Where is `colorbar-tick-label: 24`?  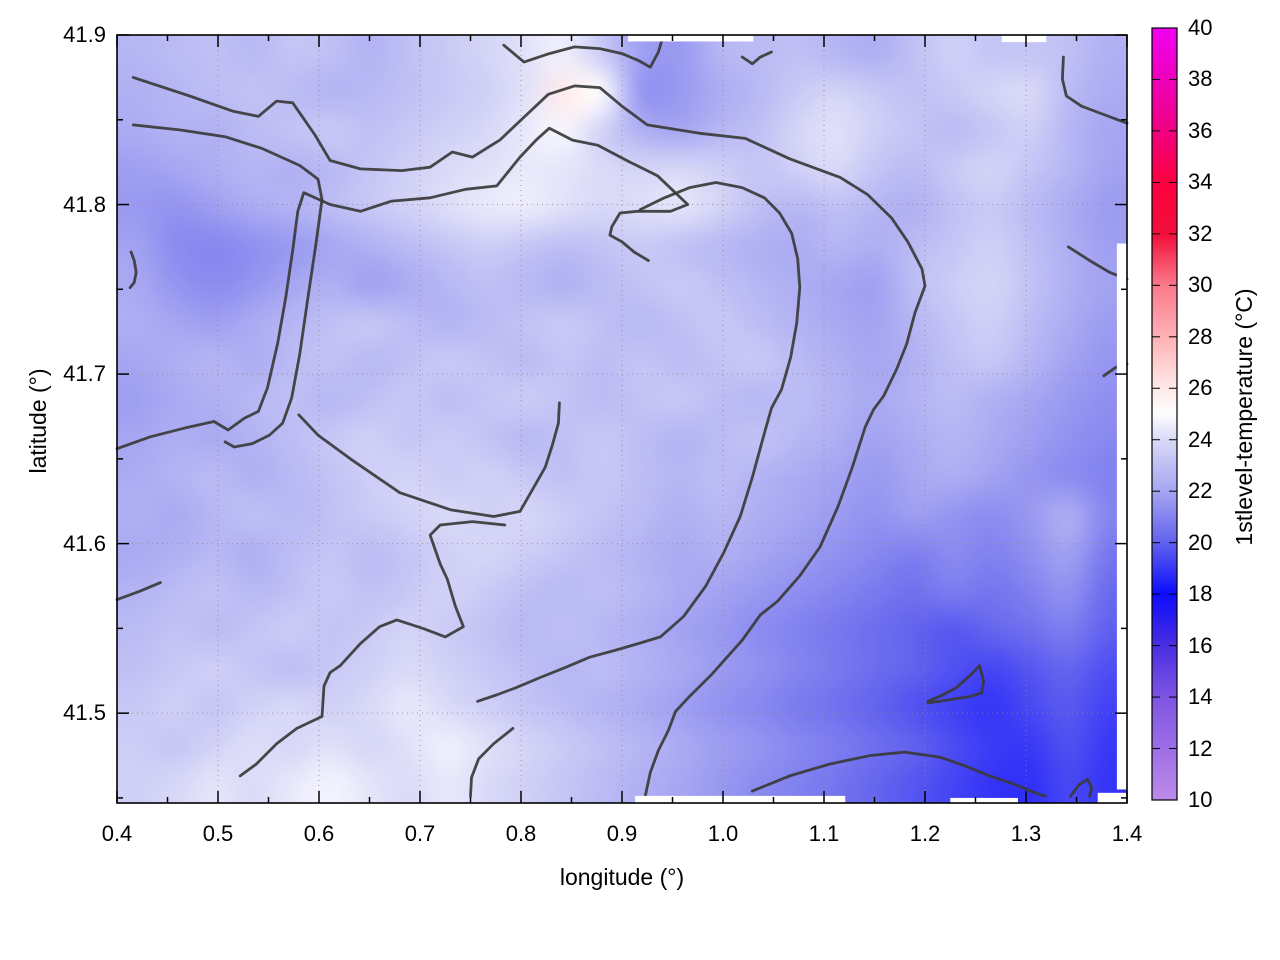 colorbar-tick-label: 24 is located at coordinates (1200, 439).